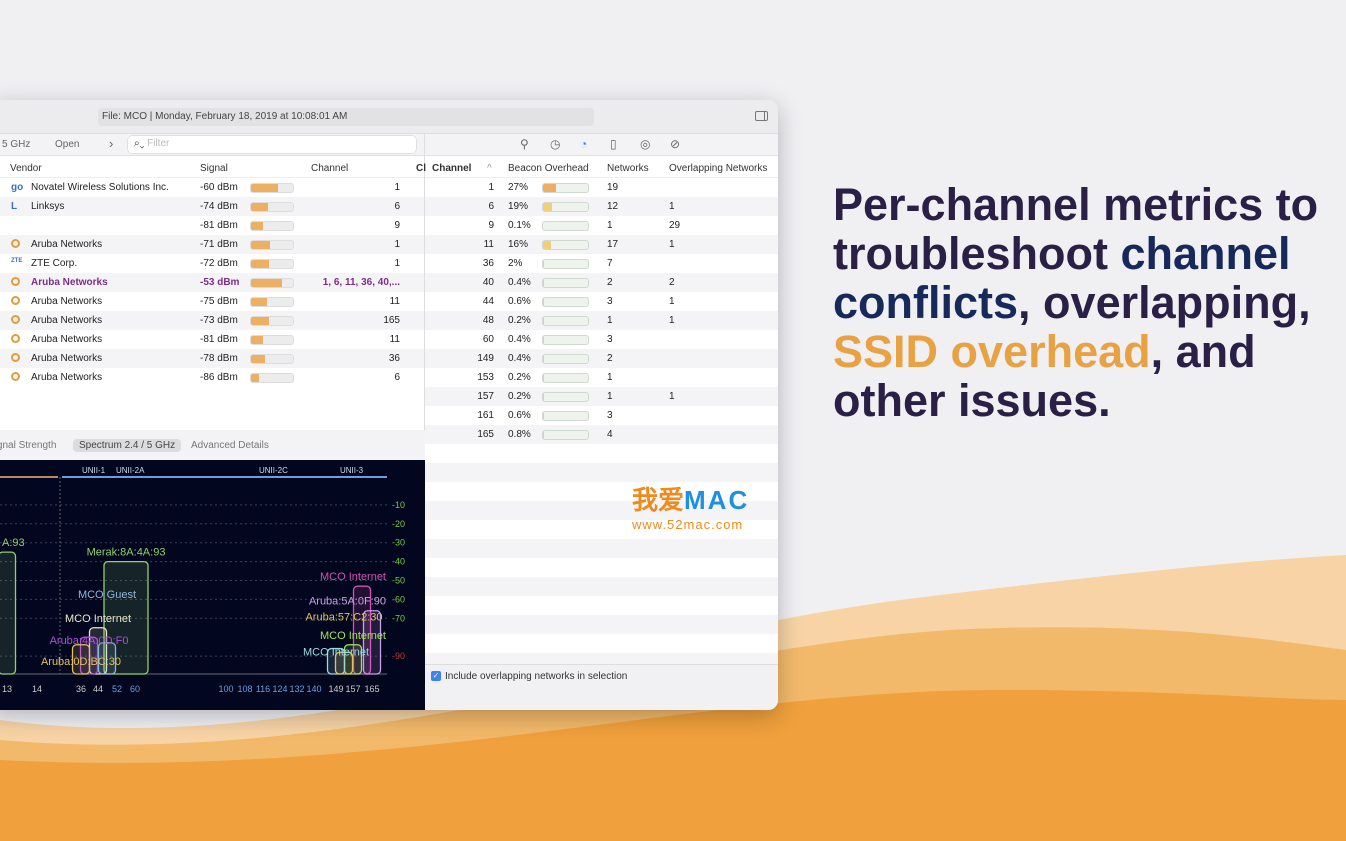 The height and width of the screenshot is (841, 1346). I want to click on vendor-cell: Aruba Networks, so click(67, 339).